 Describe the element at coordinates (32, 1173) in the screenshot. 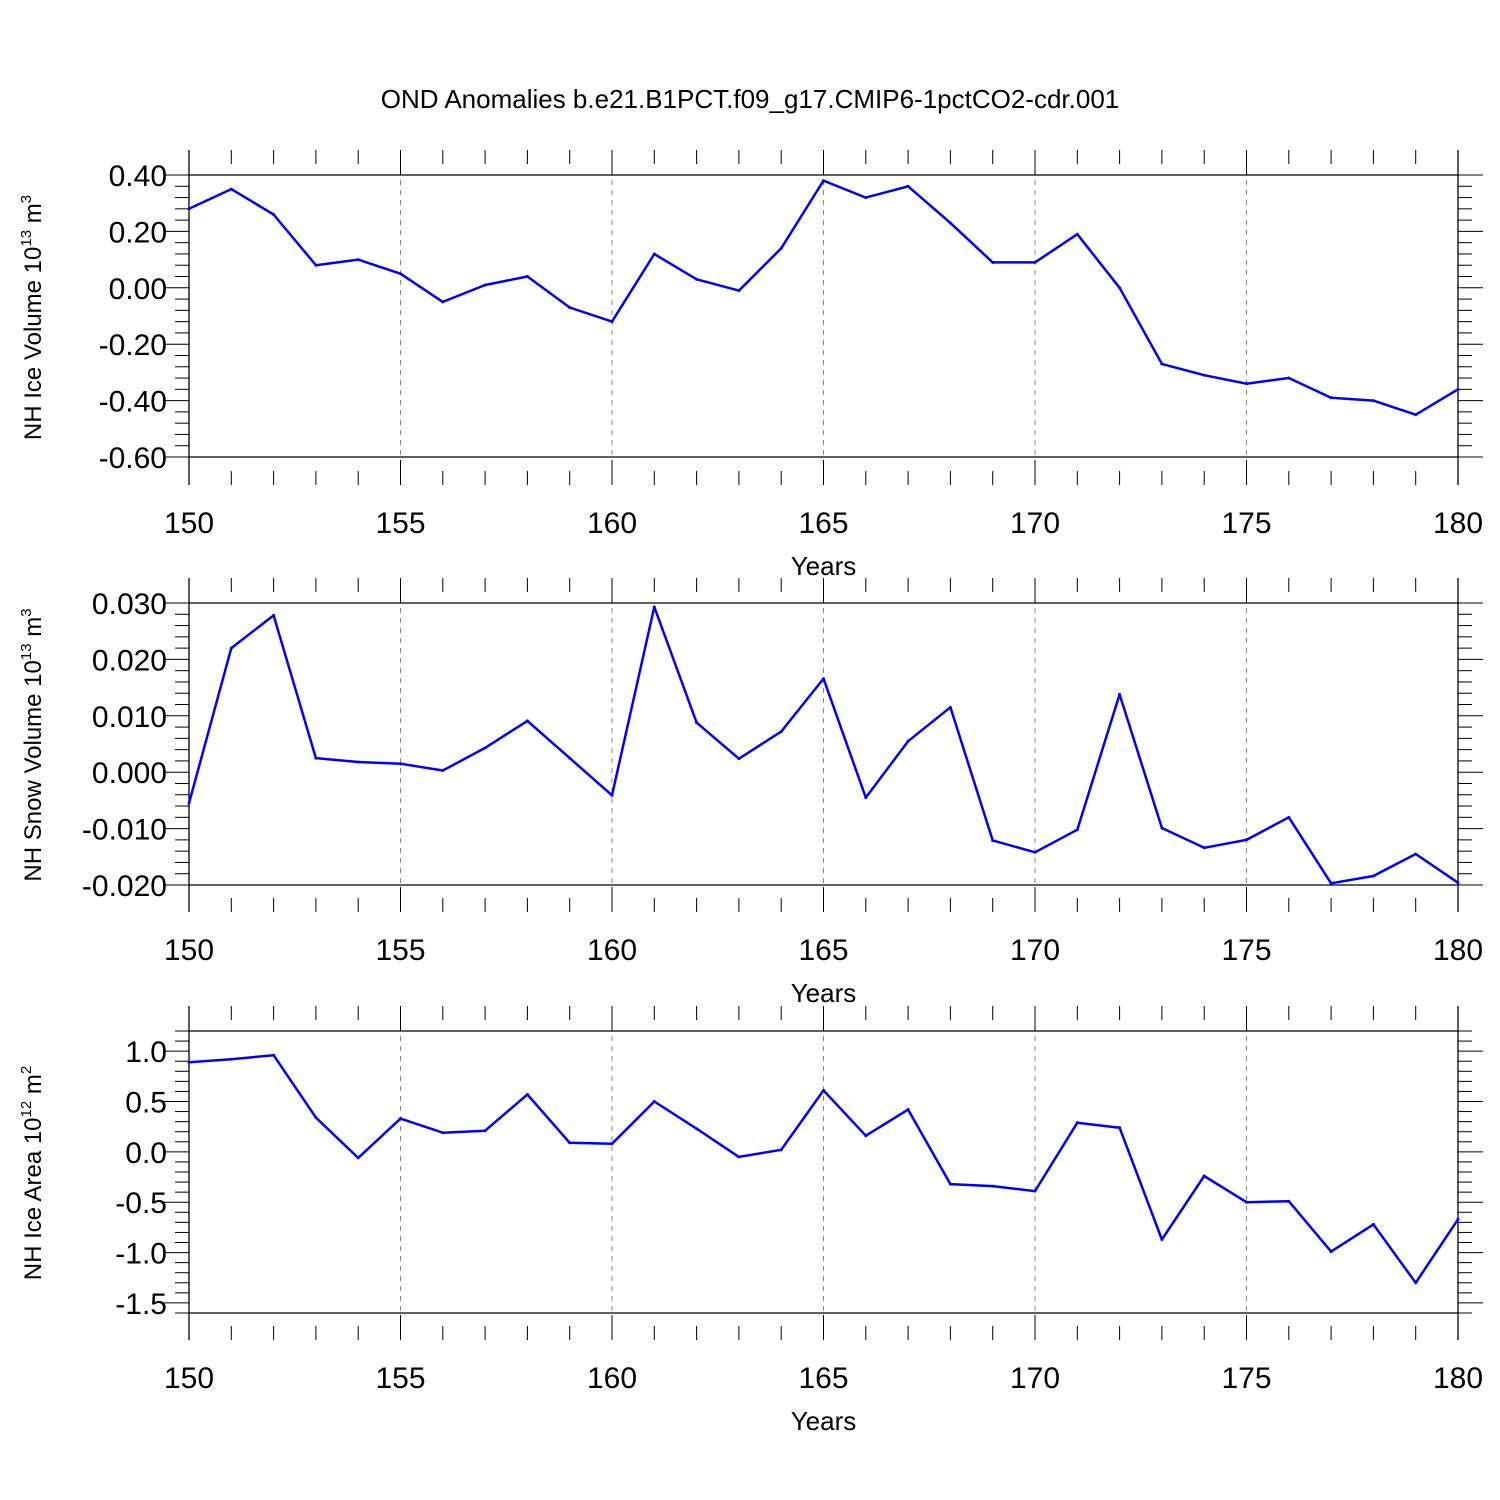

I see `y-axis-label: NH Ice Area 1012 m2` at that location.